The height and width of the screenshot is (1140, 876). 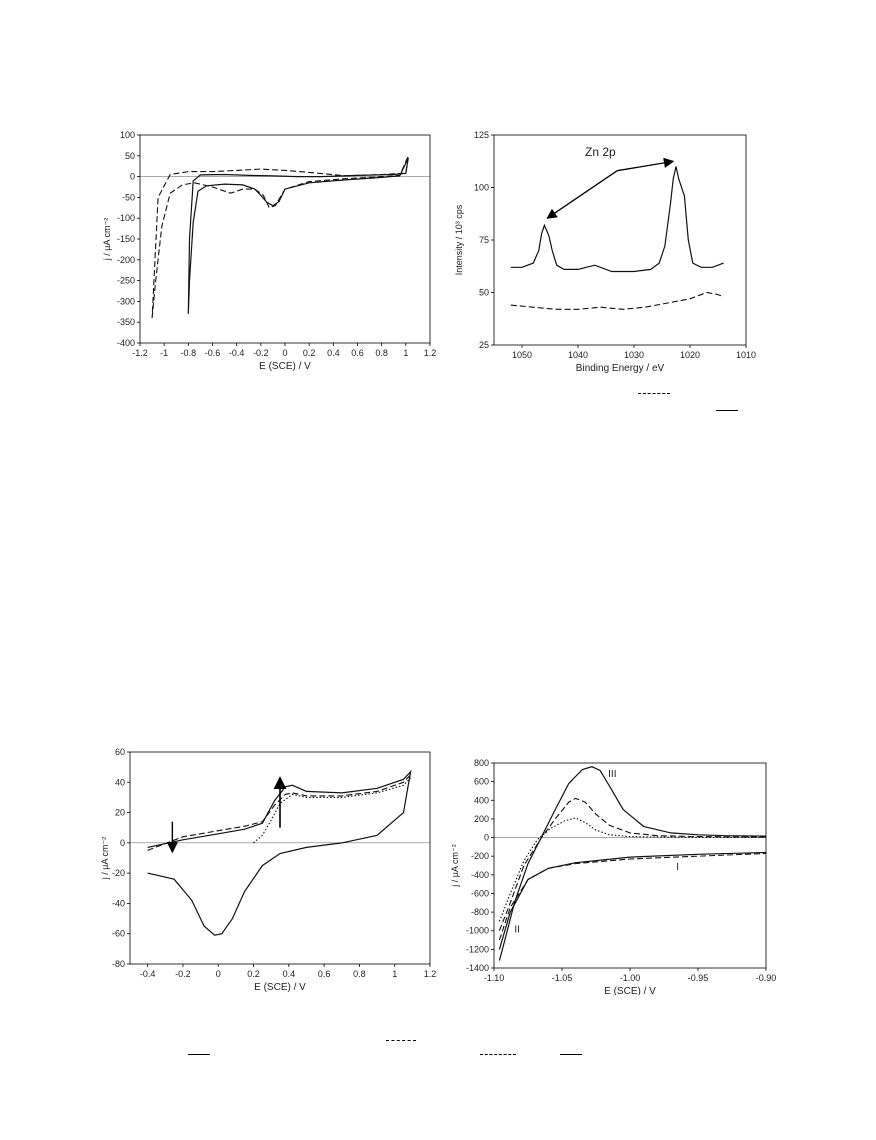 I want to click on y-tick-label: -600, so click(x=480, y=893).